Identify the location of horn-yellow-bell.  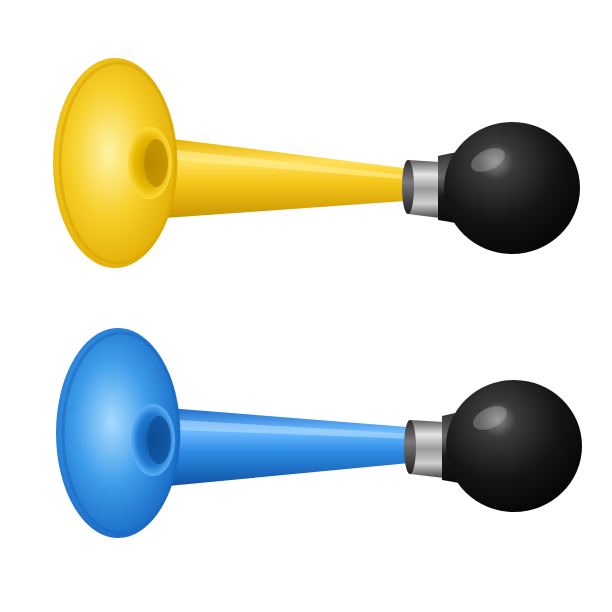
(115, 163).